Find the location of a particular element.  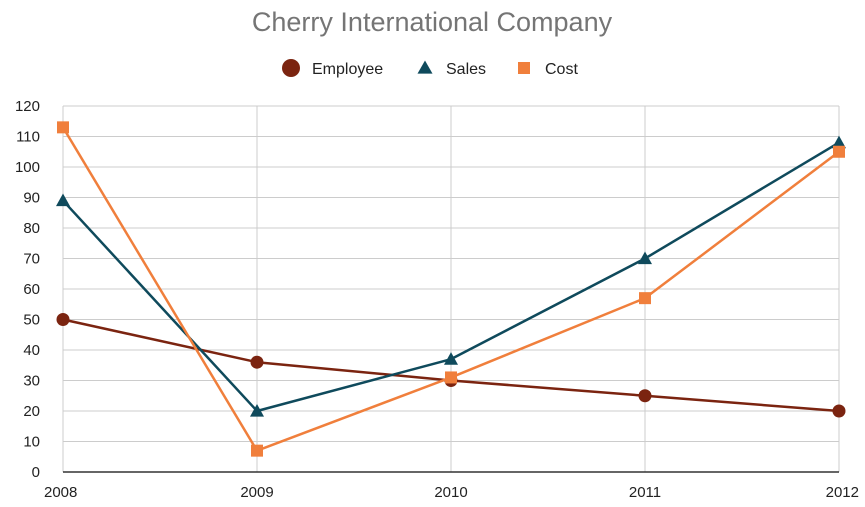

legend-marker-cost is located at coordinates (524, 68).